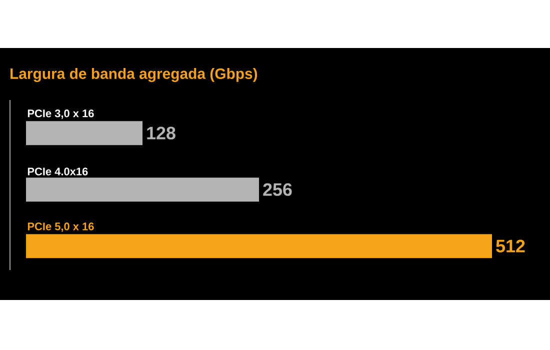  I want to click on data-label: 256, so click(277, 189).